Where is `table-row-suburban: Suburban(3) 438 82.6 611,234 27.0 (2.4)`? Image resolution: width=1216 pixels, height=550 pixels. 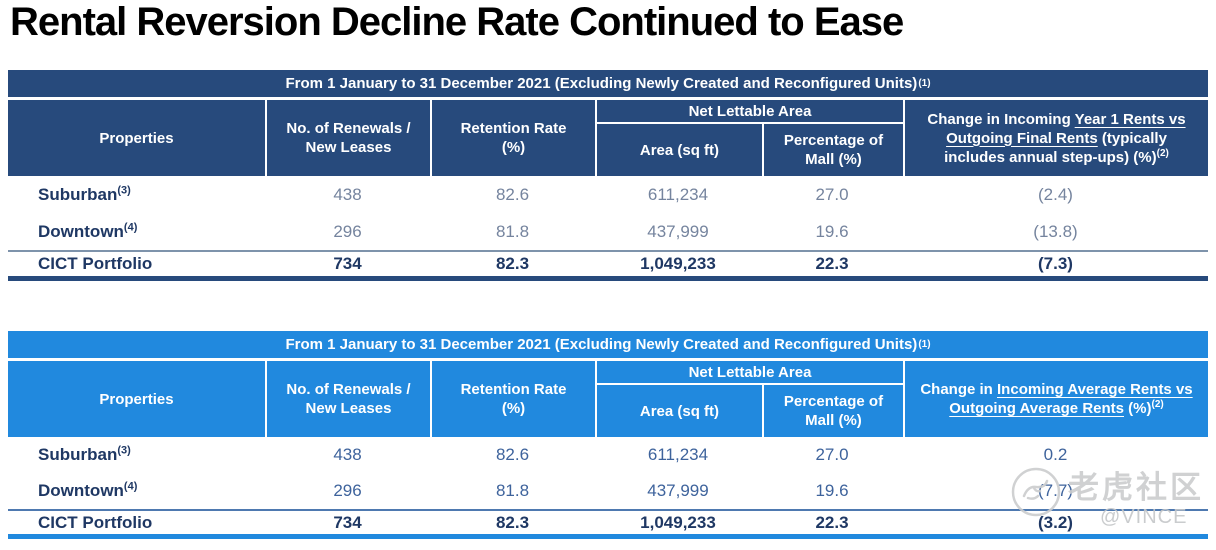
table-row-suburban: Suburban(3) 438 82.6 611,234 27.0 (2.4) is located at coordinates (608, 194).